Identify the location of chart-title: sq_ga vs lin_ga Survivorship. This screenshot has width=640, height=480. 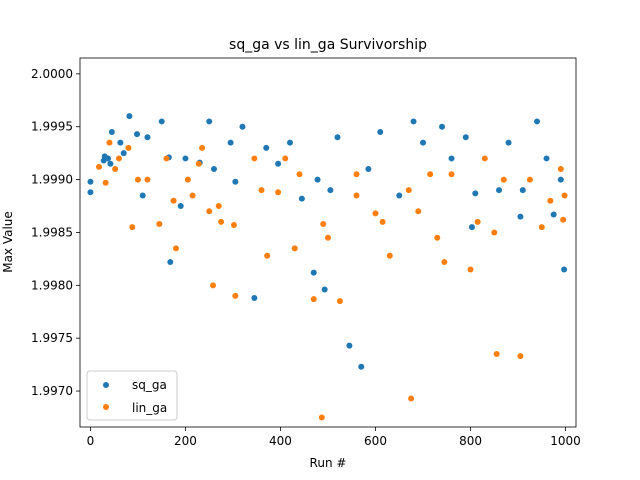
(328, 45).